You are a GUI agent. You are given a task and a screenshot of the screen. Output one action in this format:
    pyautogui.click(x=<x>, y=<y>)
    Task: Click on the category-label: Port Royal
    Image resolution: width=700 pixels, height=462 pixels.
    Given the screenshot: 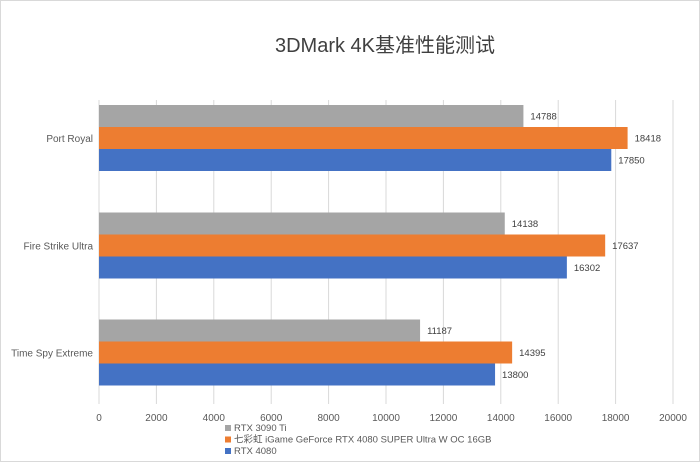 What is the action you would take?
    pyautogui.click(x=69, y=139)
    